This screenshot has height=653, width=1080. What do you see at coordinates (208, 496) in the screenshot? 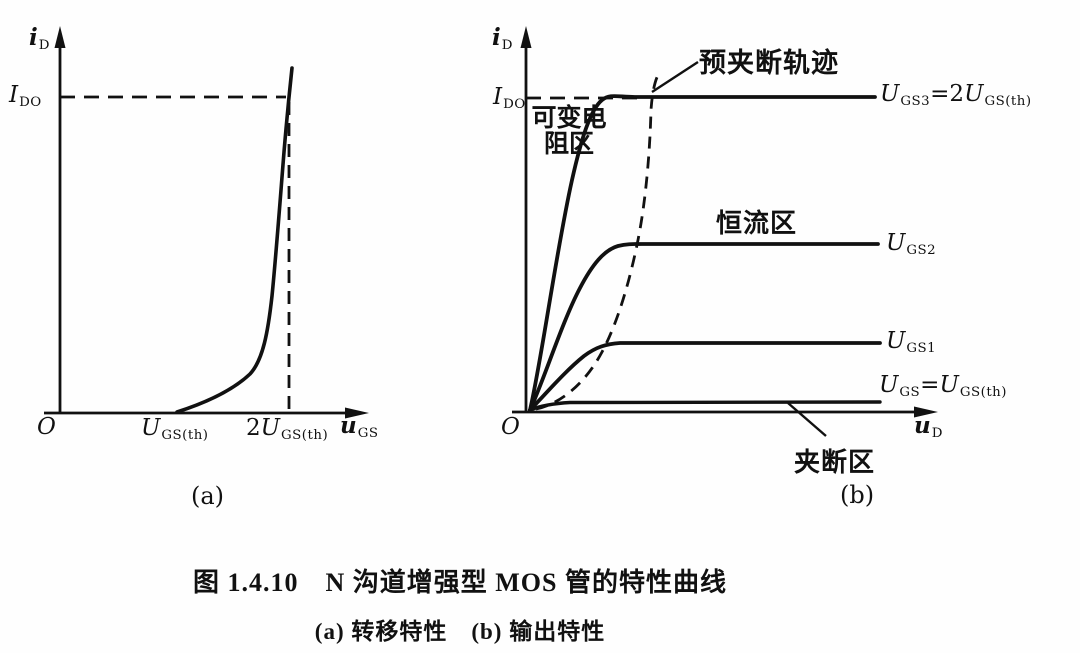
I see `plot-a-panel-label: (a)` at bounding box center [208, 496].